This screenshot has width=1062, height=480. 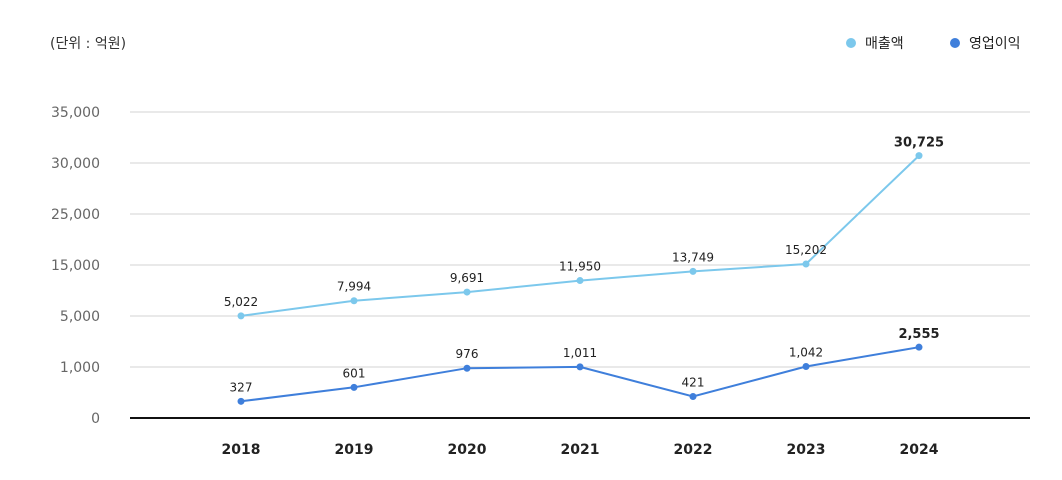 What do you see at coordinates (919, 450) in the screenshot?
I see `x-tick-label: 2024` at bounding box center [919, 450].